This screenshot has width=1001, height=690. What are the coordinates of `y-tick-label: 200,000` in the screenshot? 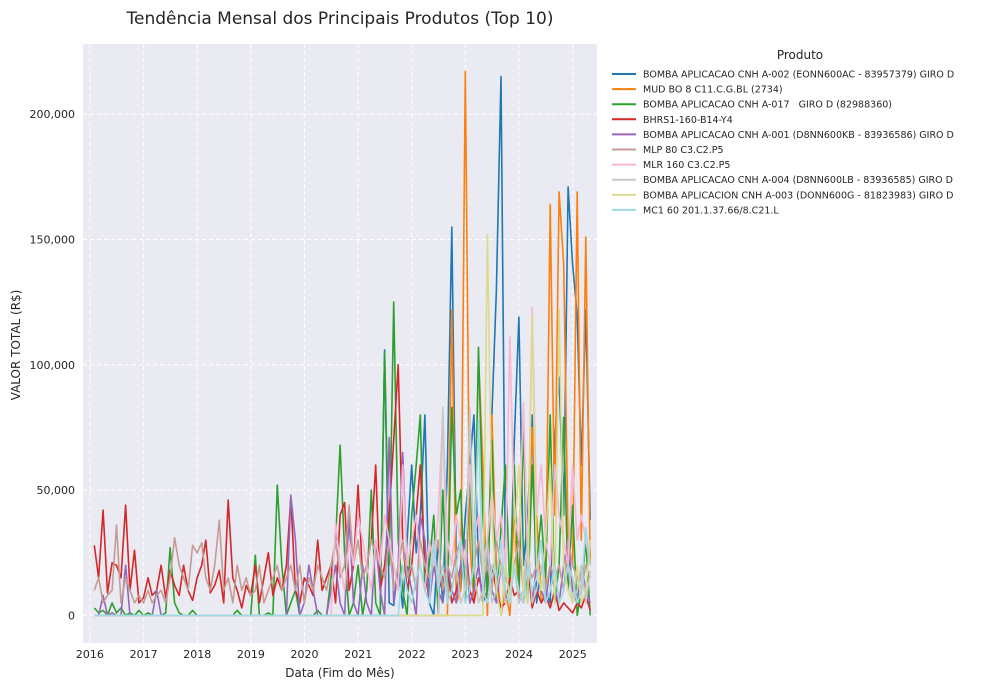 It's located at (53, 114).